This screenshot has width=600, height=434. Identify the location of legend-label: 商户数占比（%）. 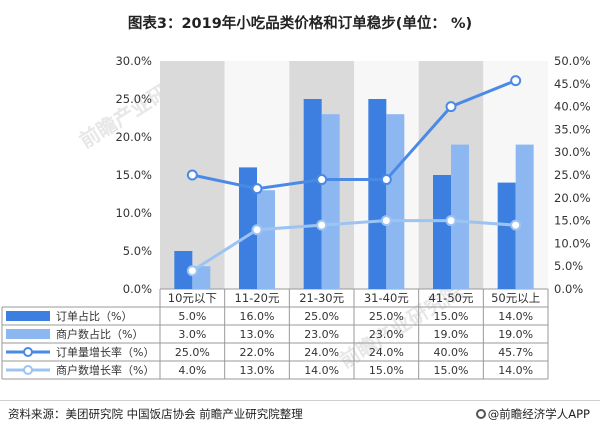
(99, 334).